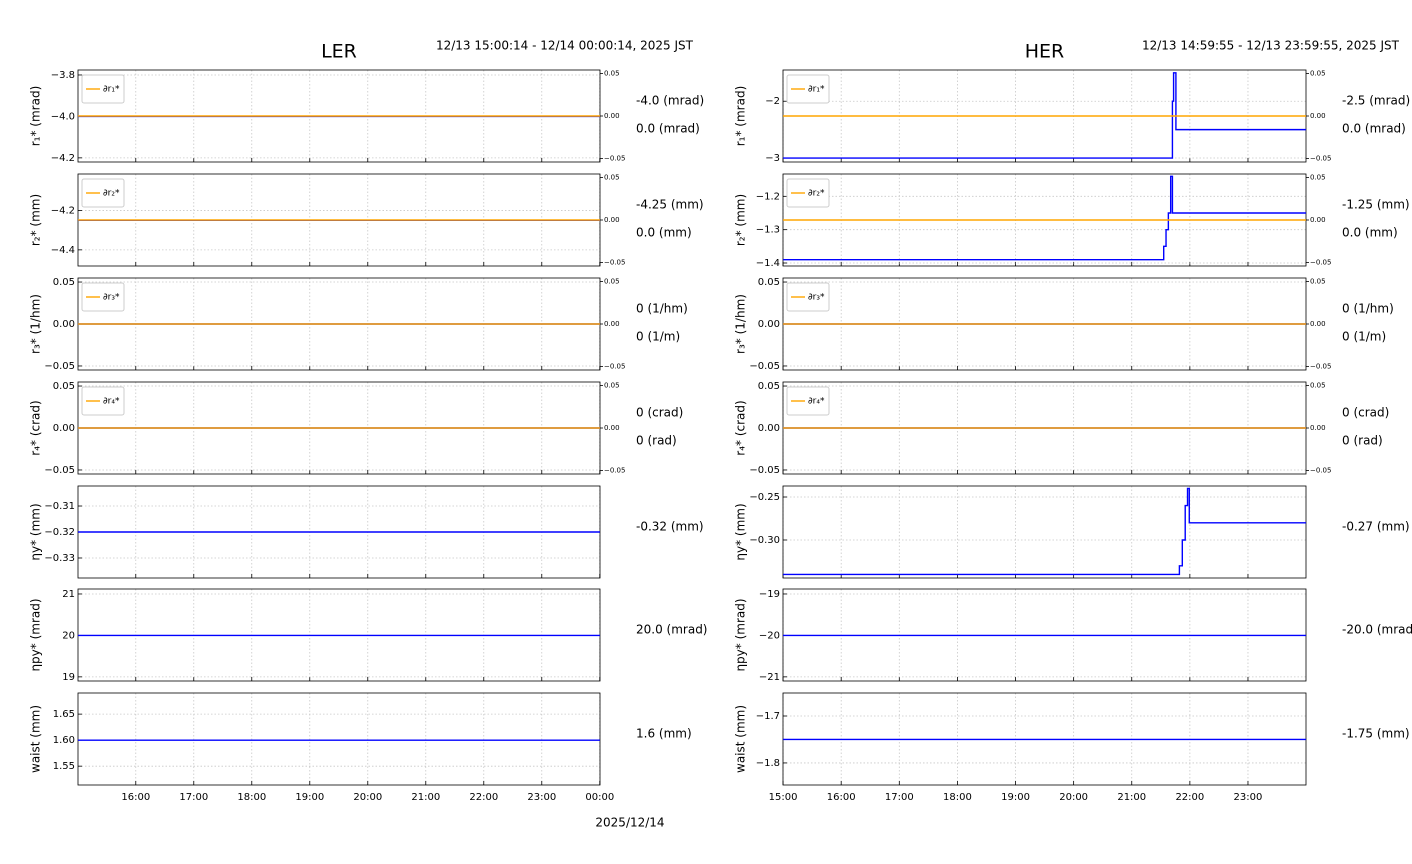  What do you see at coordinates (899, 797) in the screenshot?
I see `x-tick-label: 17:00` at bounding box center [899, 797].